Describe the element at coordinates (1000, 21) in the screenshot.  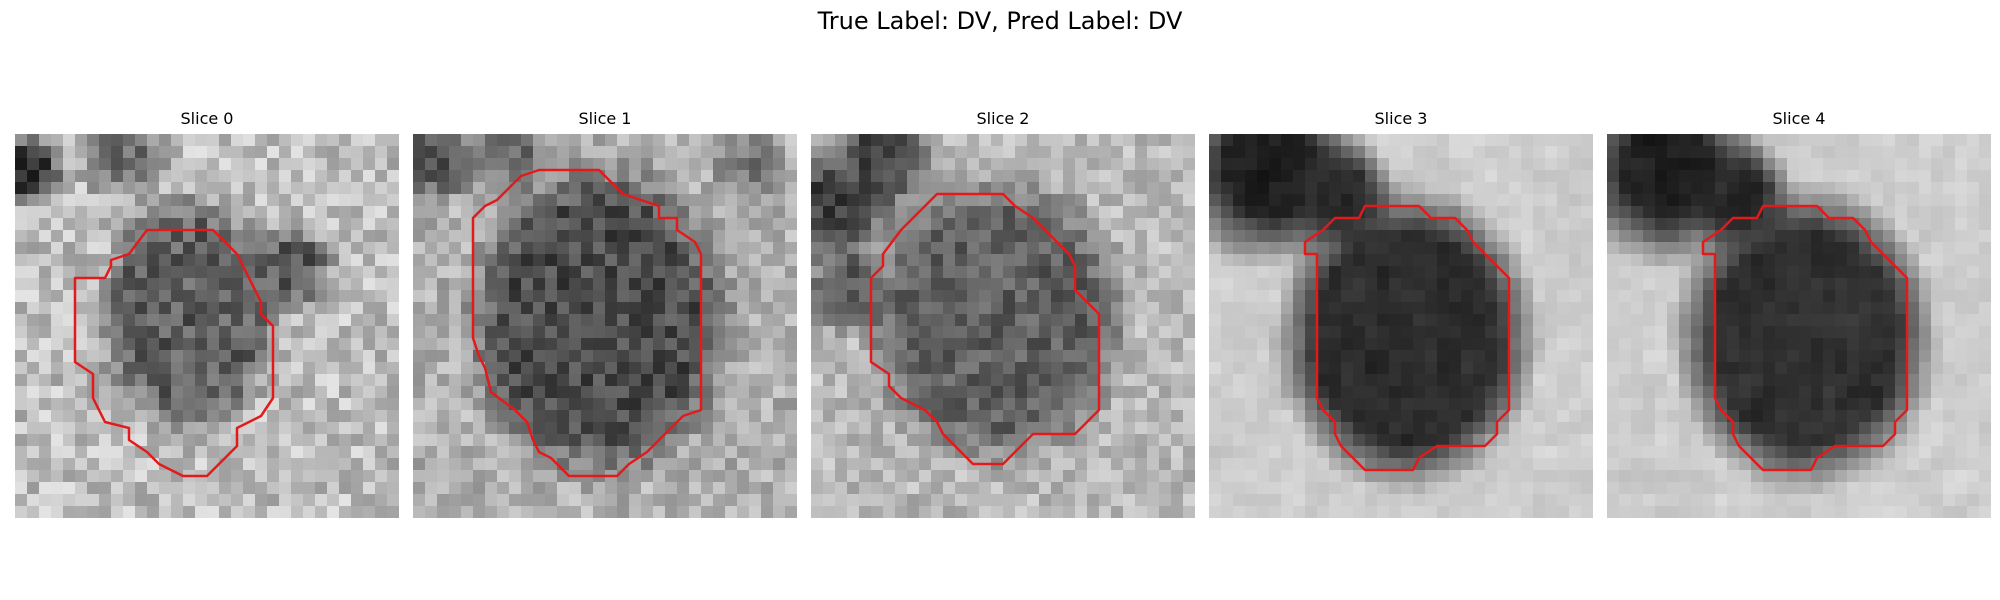
I see `figure-title: True Label: DV, Pred Label: DV` at that location.